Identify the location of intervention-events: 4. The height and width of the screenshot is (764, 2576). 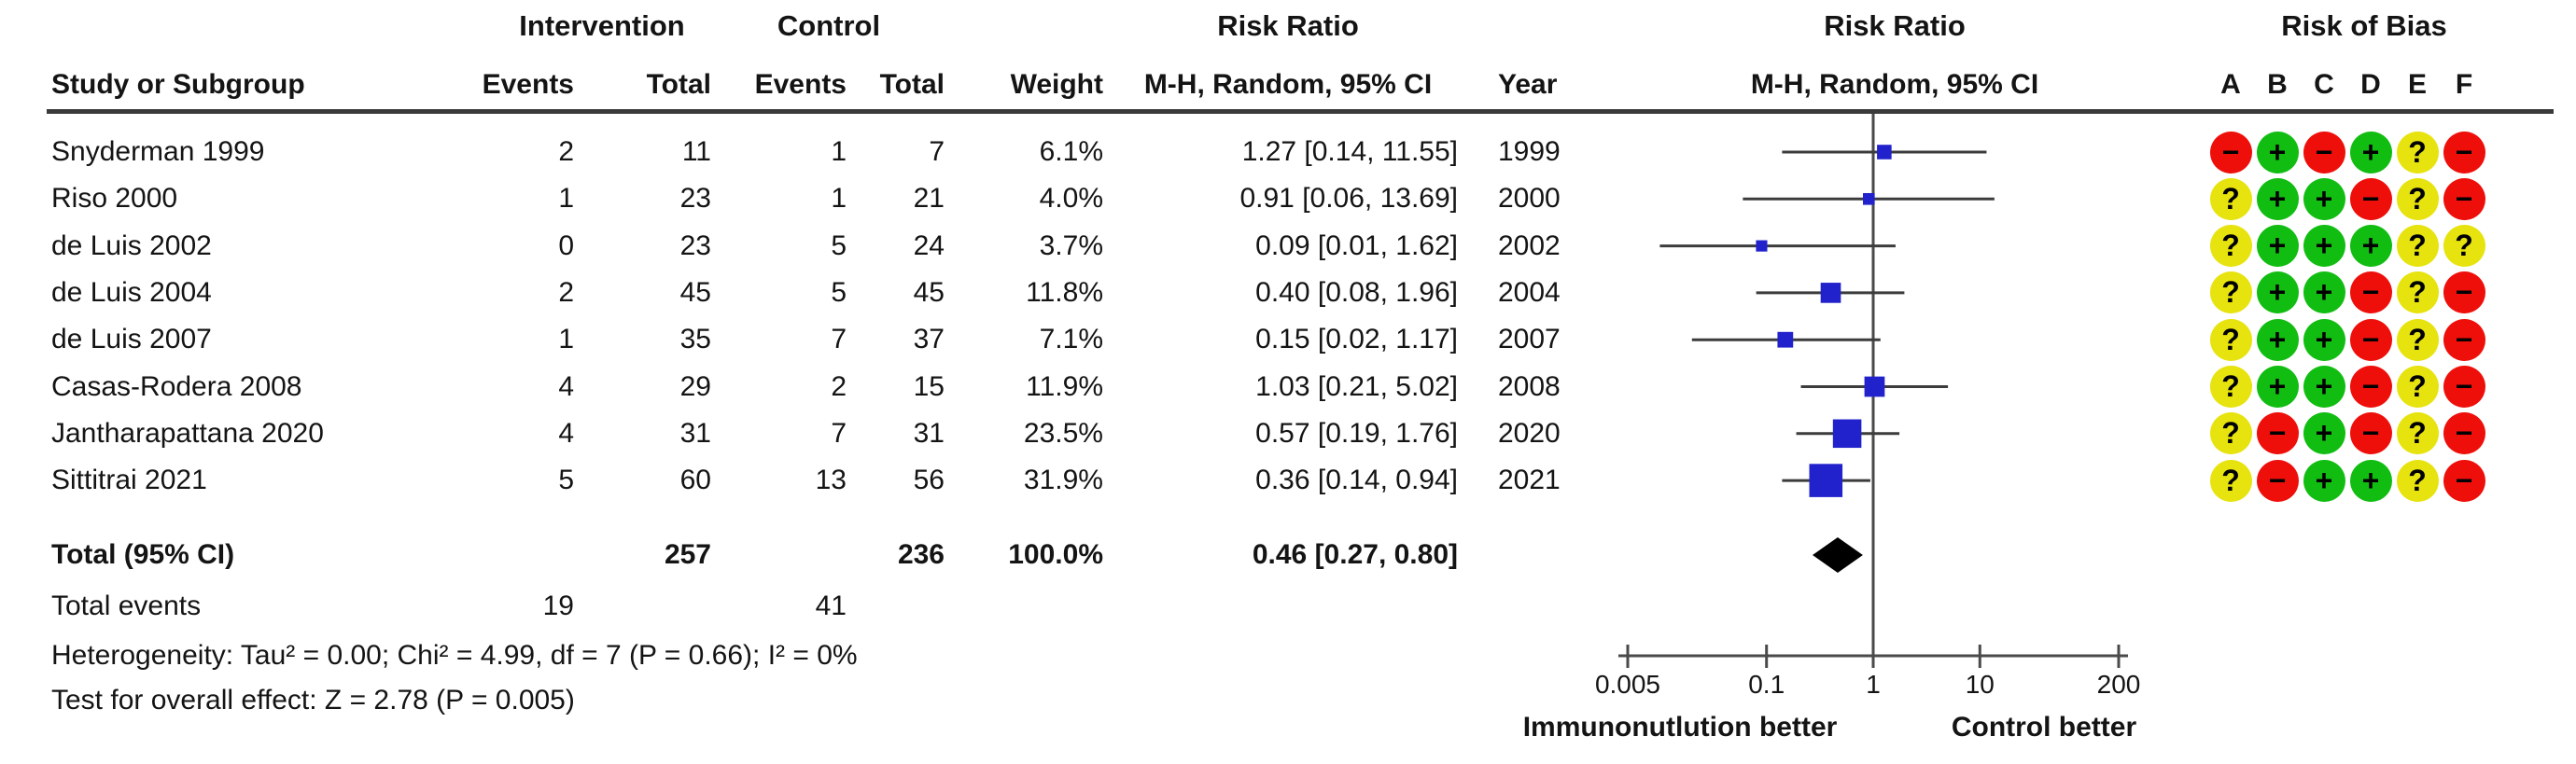
(566, 386).